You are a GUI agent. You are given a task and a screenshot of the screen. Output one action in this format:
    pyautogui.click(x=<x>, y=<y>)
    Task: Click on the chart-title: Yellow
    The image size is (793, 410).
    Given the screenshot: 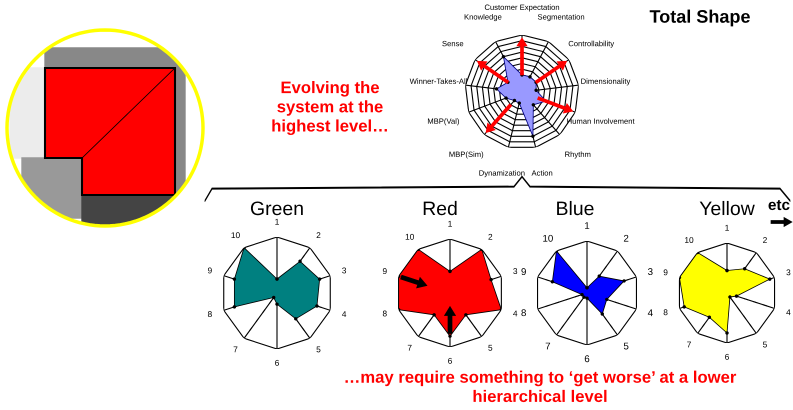 What is the action you would take?
    pyautogui.click(x=727, y=208)
    